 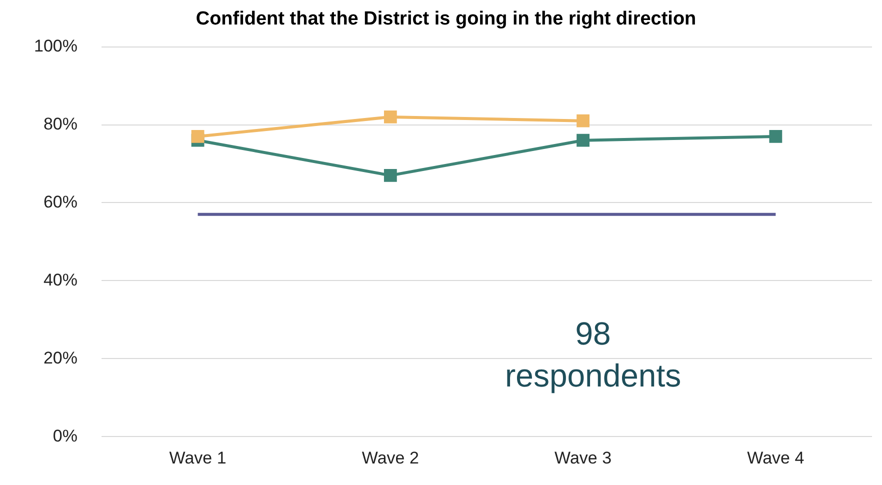 I want to click on chart-title: Confident that the District is going in the right direction, so click(x=446, y=19).